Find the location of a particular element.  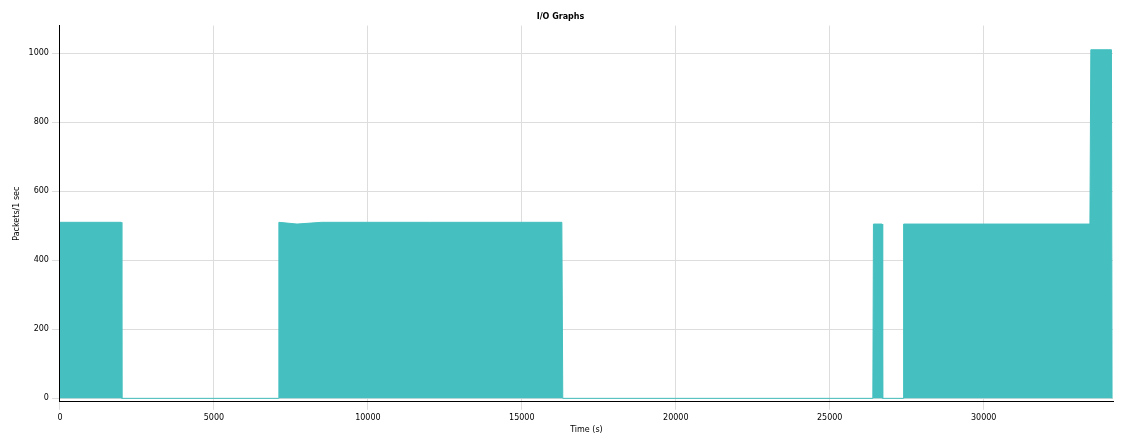

x-tick-label: 25000 is located at coordinates (830, 417).